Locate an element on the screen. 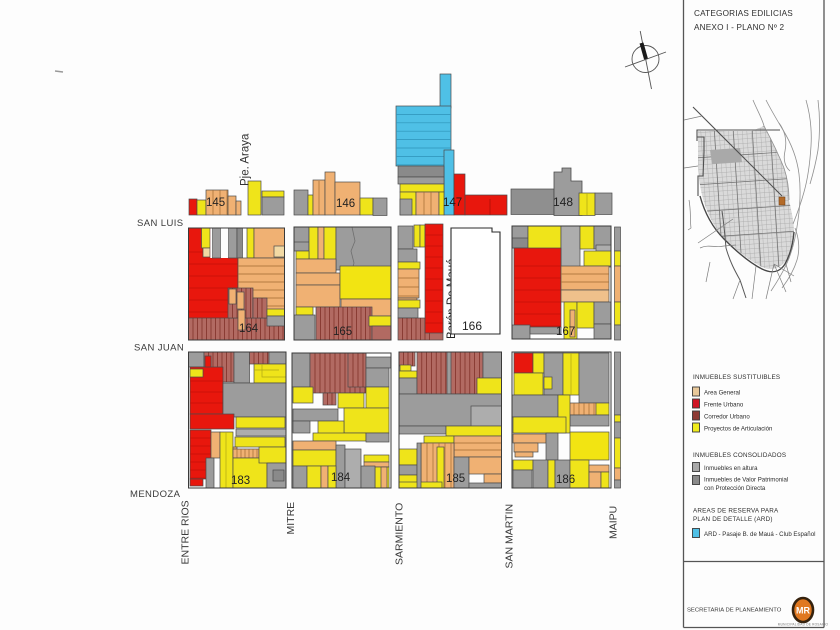 The image size is (840, 630). svg-text: MITRE is located at coordinates (291, 518).